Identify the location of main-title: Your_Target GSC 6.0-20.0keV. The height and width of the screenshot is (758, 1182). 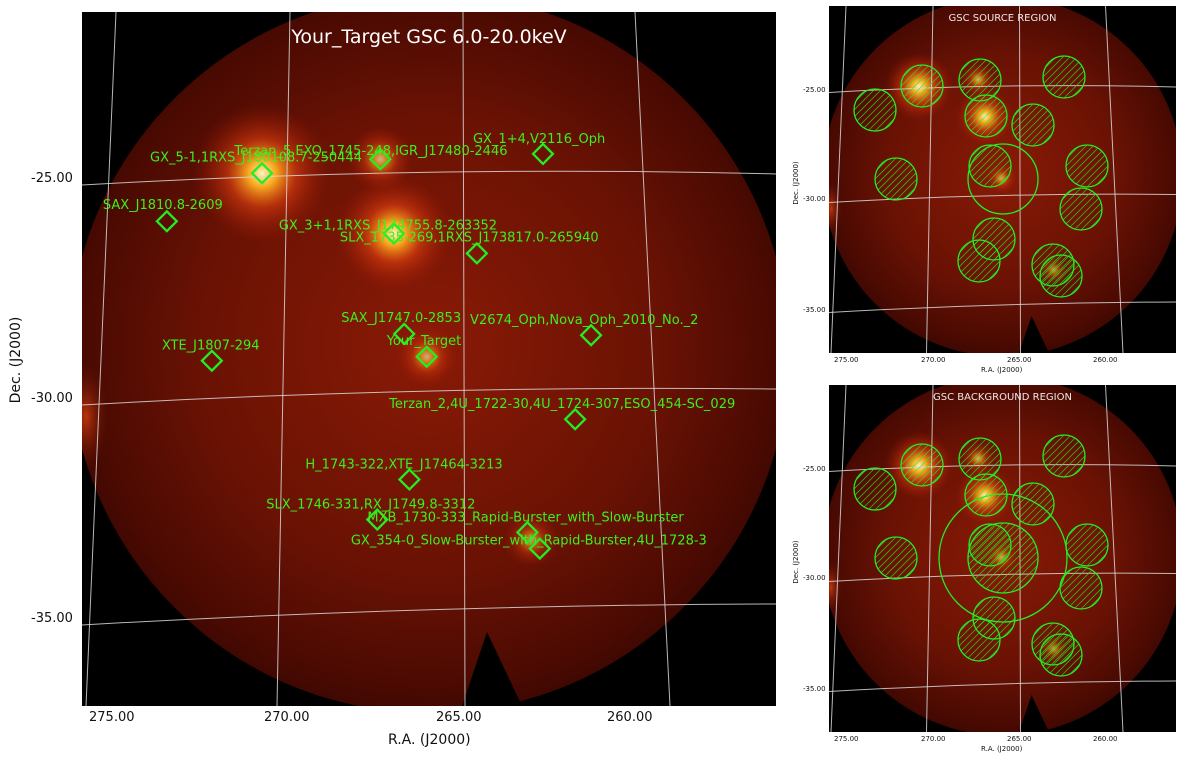
(429, 37).